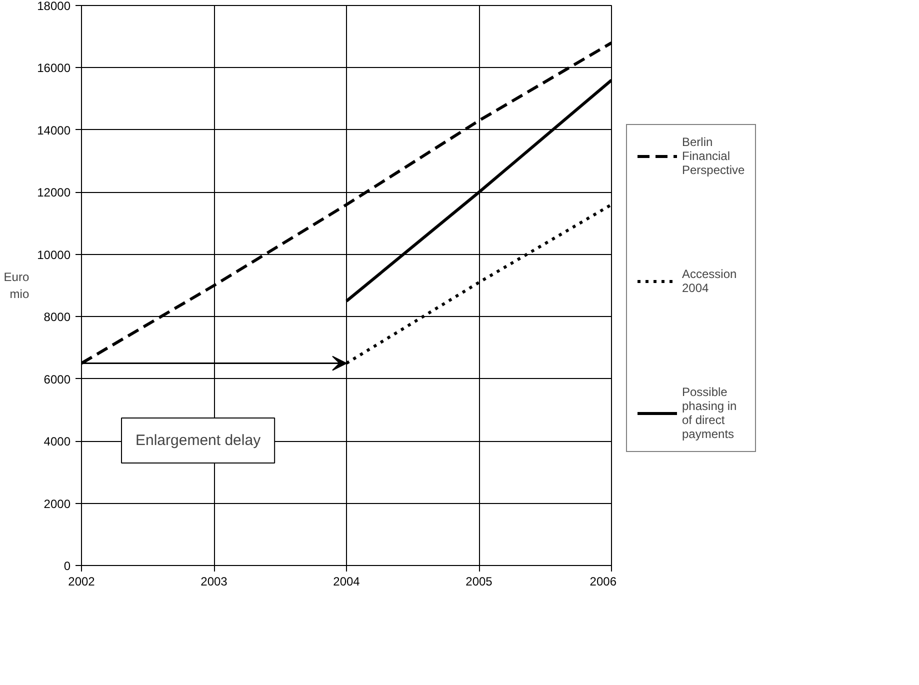 This screenshot has width=919, height=685. What do you see at coordinates (57, 441) in the screenshot?
I see `y-tick-label: 4000` at bounding box center [57, 441].